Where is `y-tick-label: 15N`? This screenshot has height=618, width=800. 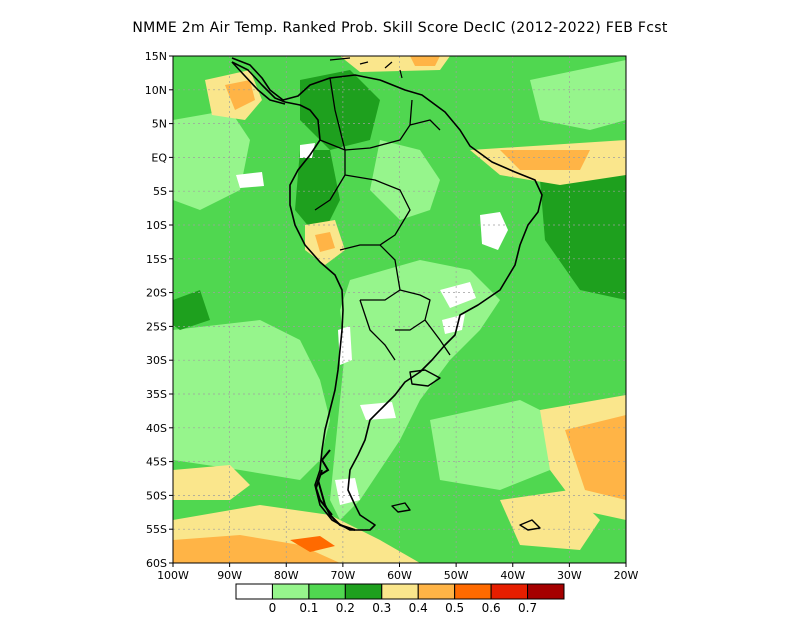
y-tick-label: 15N is located at coordinates (156, 56).